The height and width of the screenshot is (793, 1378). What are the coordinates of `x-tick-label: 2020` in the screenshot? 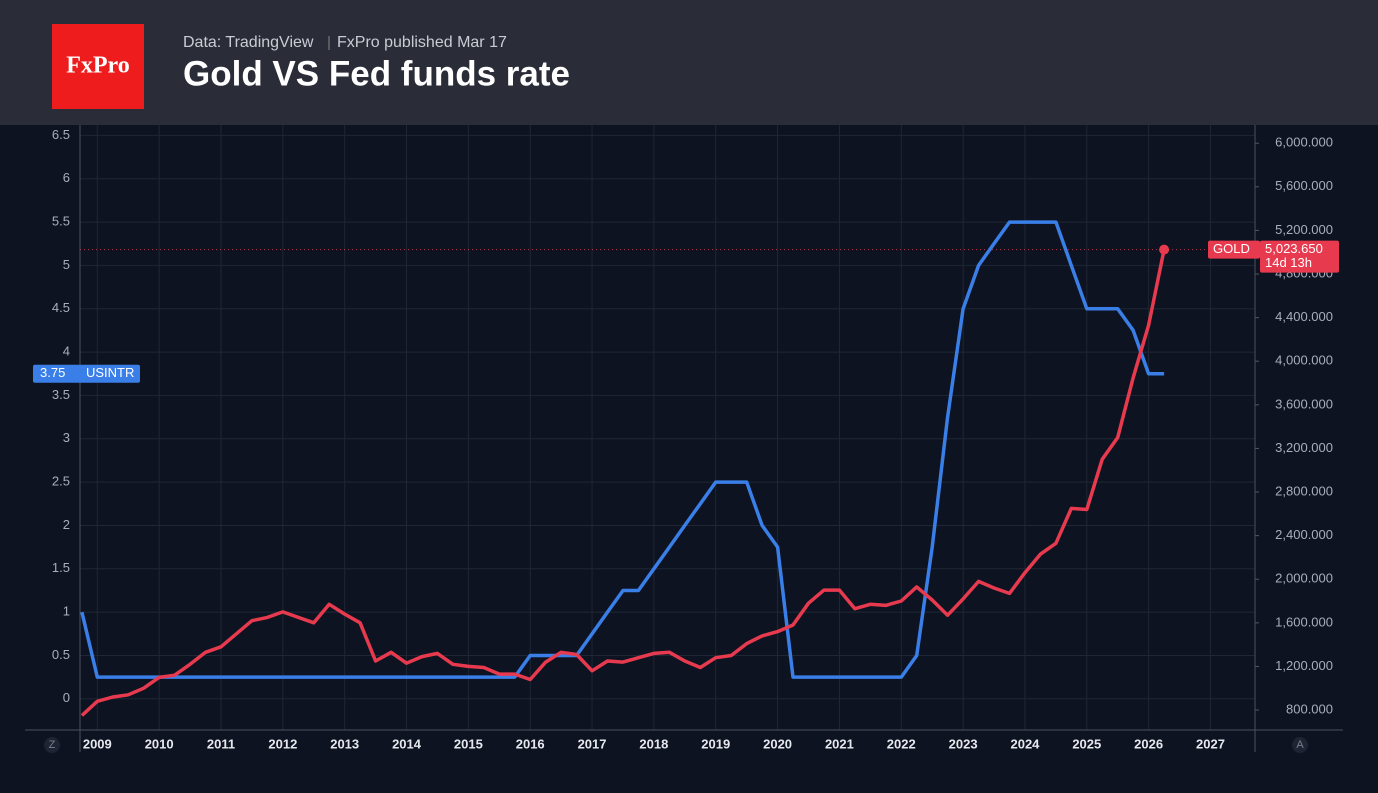 It's located at (777, 743).